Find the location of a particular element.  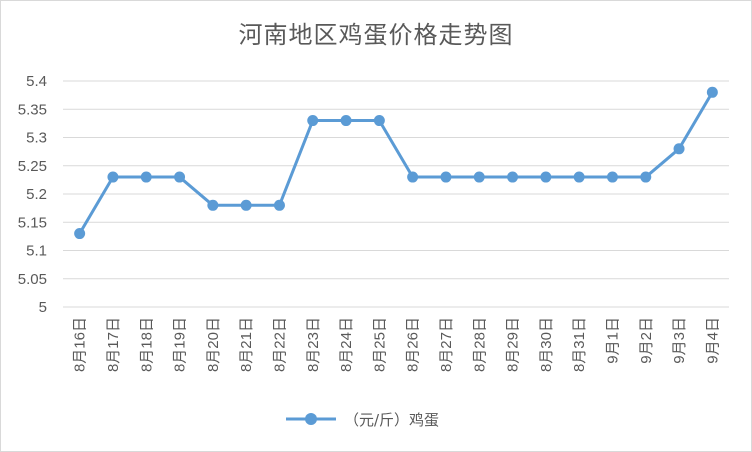

legend: （元/斤）鸡蛋 is located at coordinates (362, 419).